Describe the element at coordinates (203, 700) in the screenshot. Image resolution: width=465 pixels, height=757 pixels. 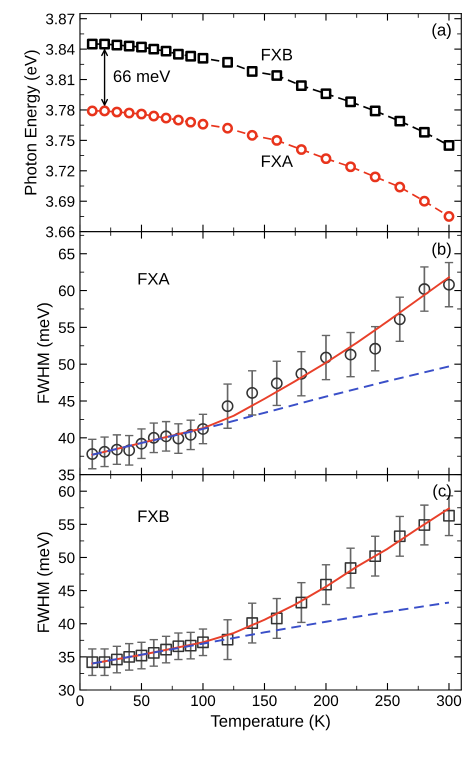
I see `x-tick-label: 100` at that location.